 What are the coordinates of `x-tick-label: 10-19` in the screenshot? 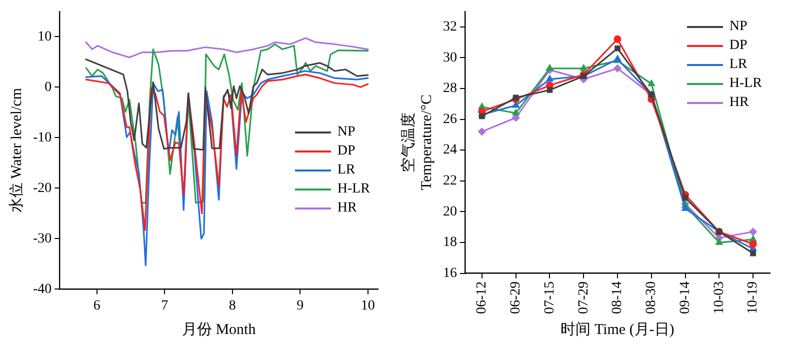 It's located at (753, 297).